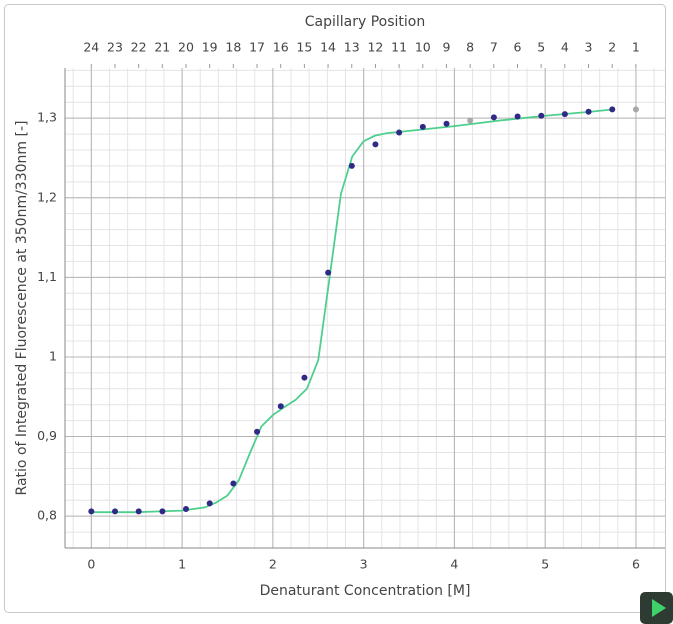 The width and height of the screenshot is (673, 624). Describe the element at coordinates (273, 564) in the screenshot. I see `x-tick-label: 2` at that location.